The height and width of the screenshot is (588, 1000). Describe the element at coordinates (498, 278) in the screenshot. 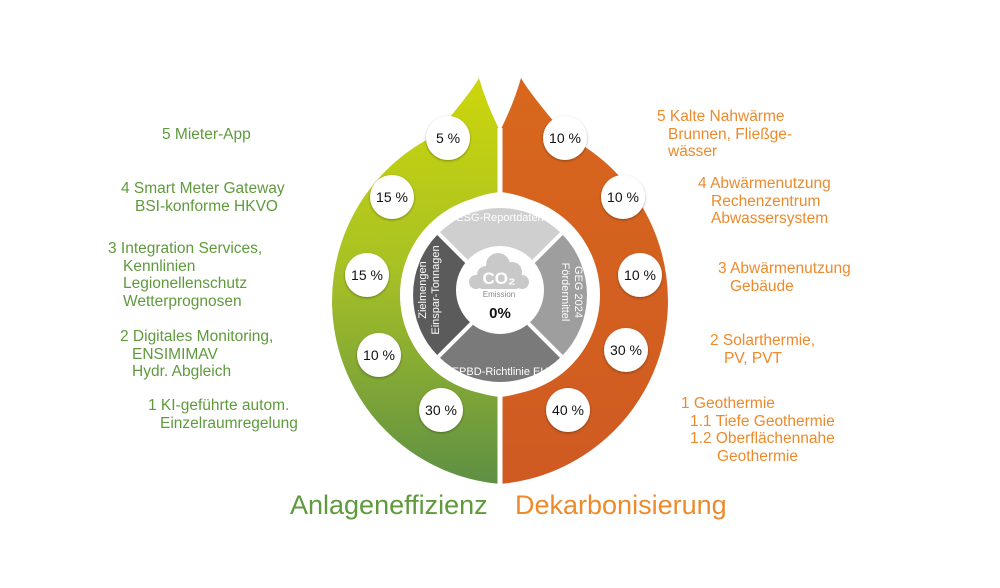

I see `co2-label: CO₂` at that location.